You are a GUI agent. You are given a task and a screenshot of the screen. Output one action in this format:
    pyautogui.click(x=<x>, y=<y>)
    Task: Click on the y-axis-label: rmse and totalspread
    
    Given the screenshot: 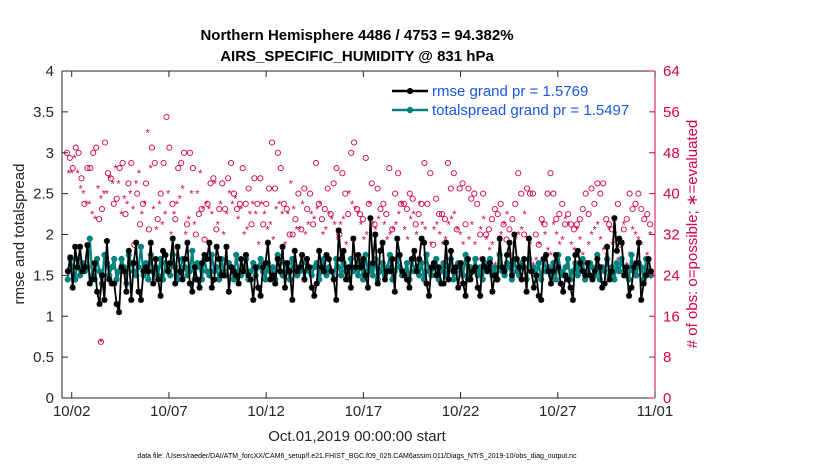 What is the action you would take?
    pyautogui.click(x=19, y=234)
    